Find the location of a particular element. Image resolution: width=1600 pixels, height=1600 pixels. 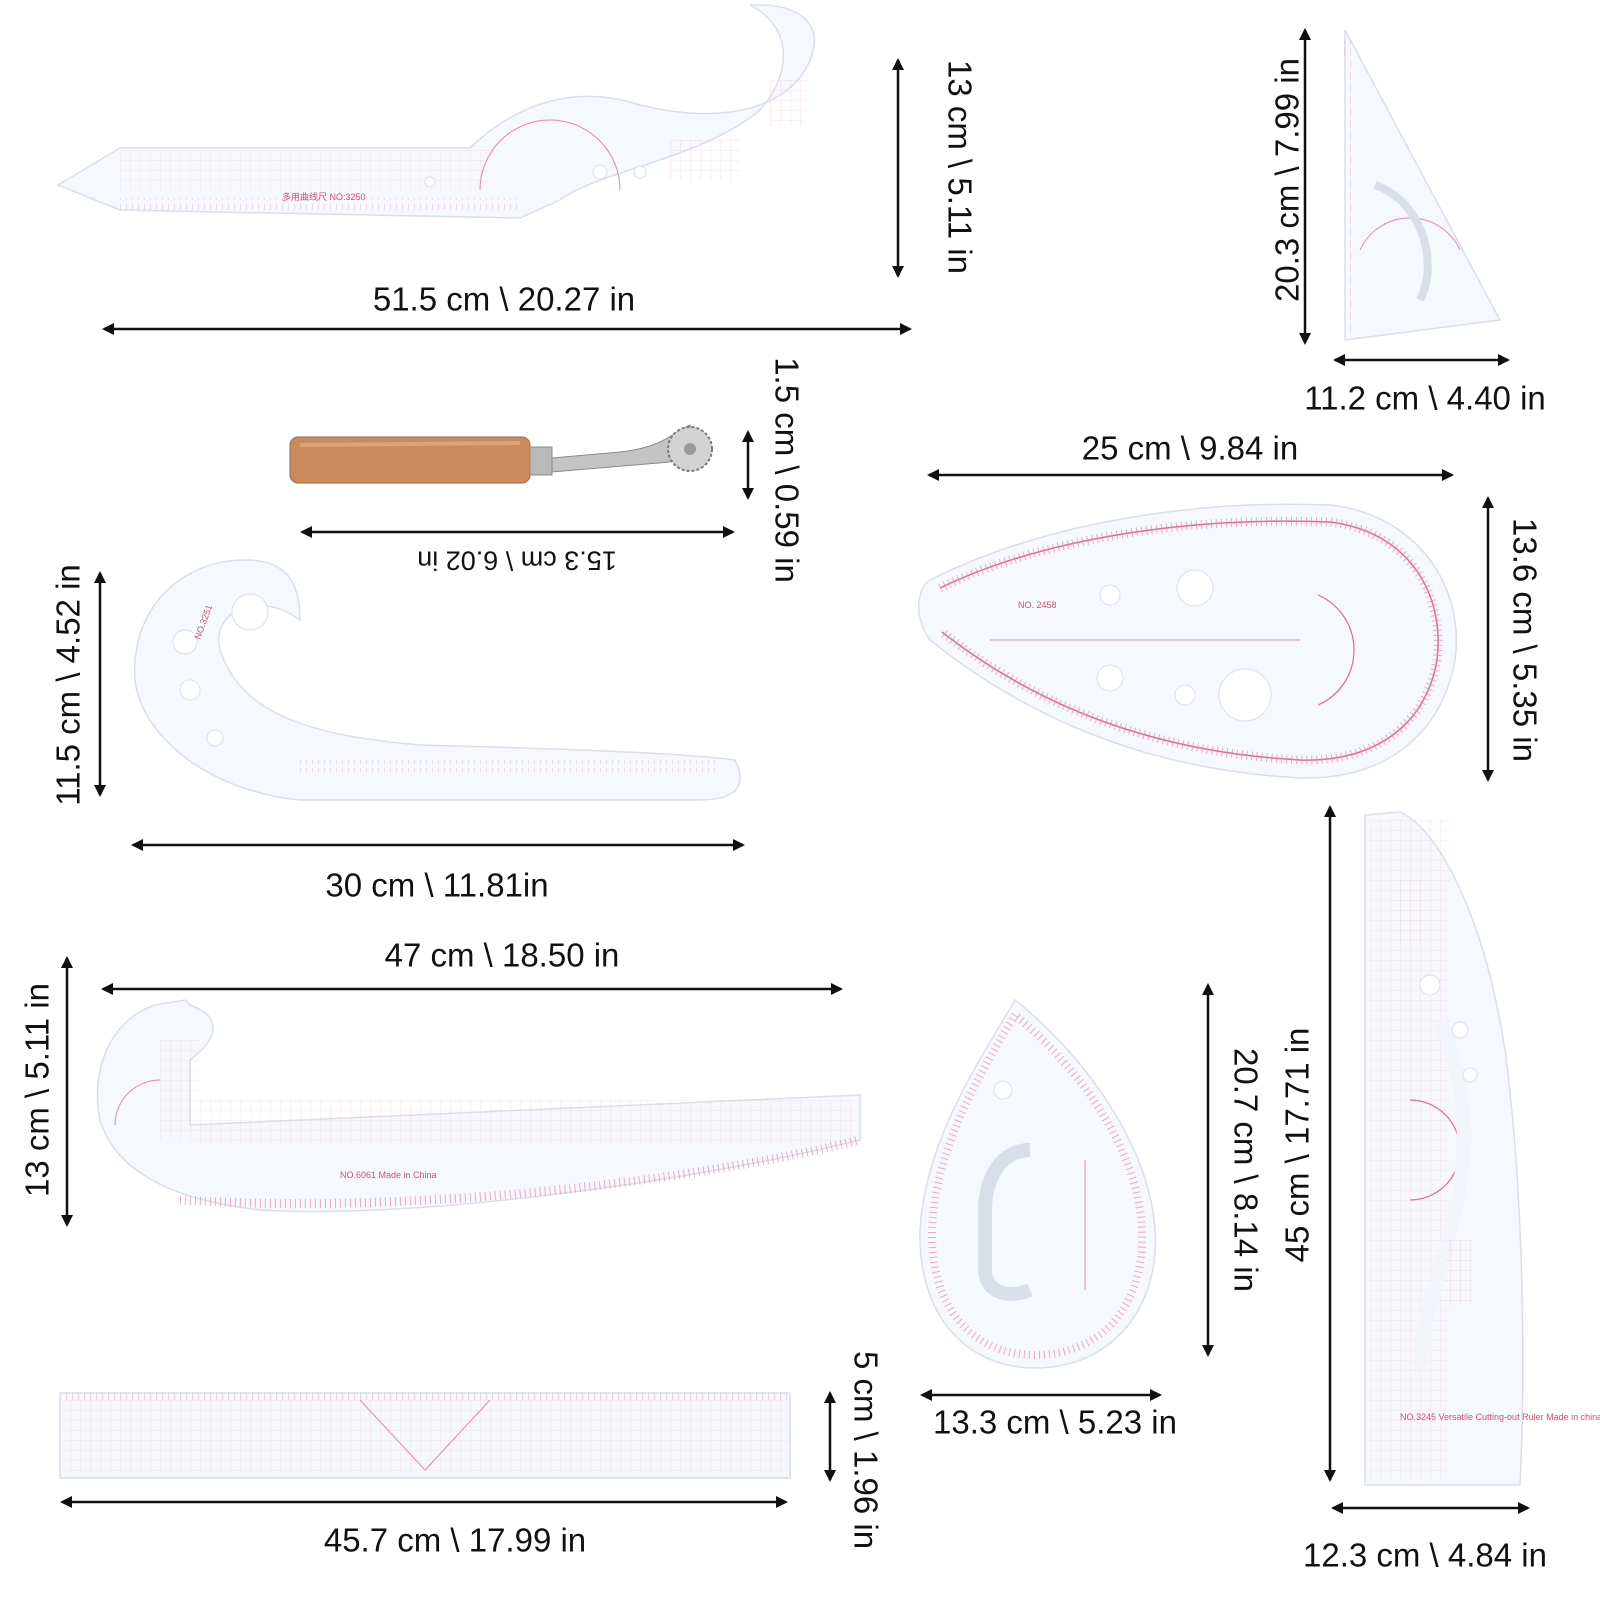

hip-curve-ruler-height-label: 13 cm \ 5.11 in is located at coordinates (37, 1090).